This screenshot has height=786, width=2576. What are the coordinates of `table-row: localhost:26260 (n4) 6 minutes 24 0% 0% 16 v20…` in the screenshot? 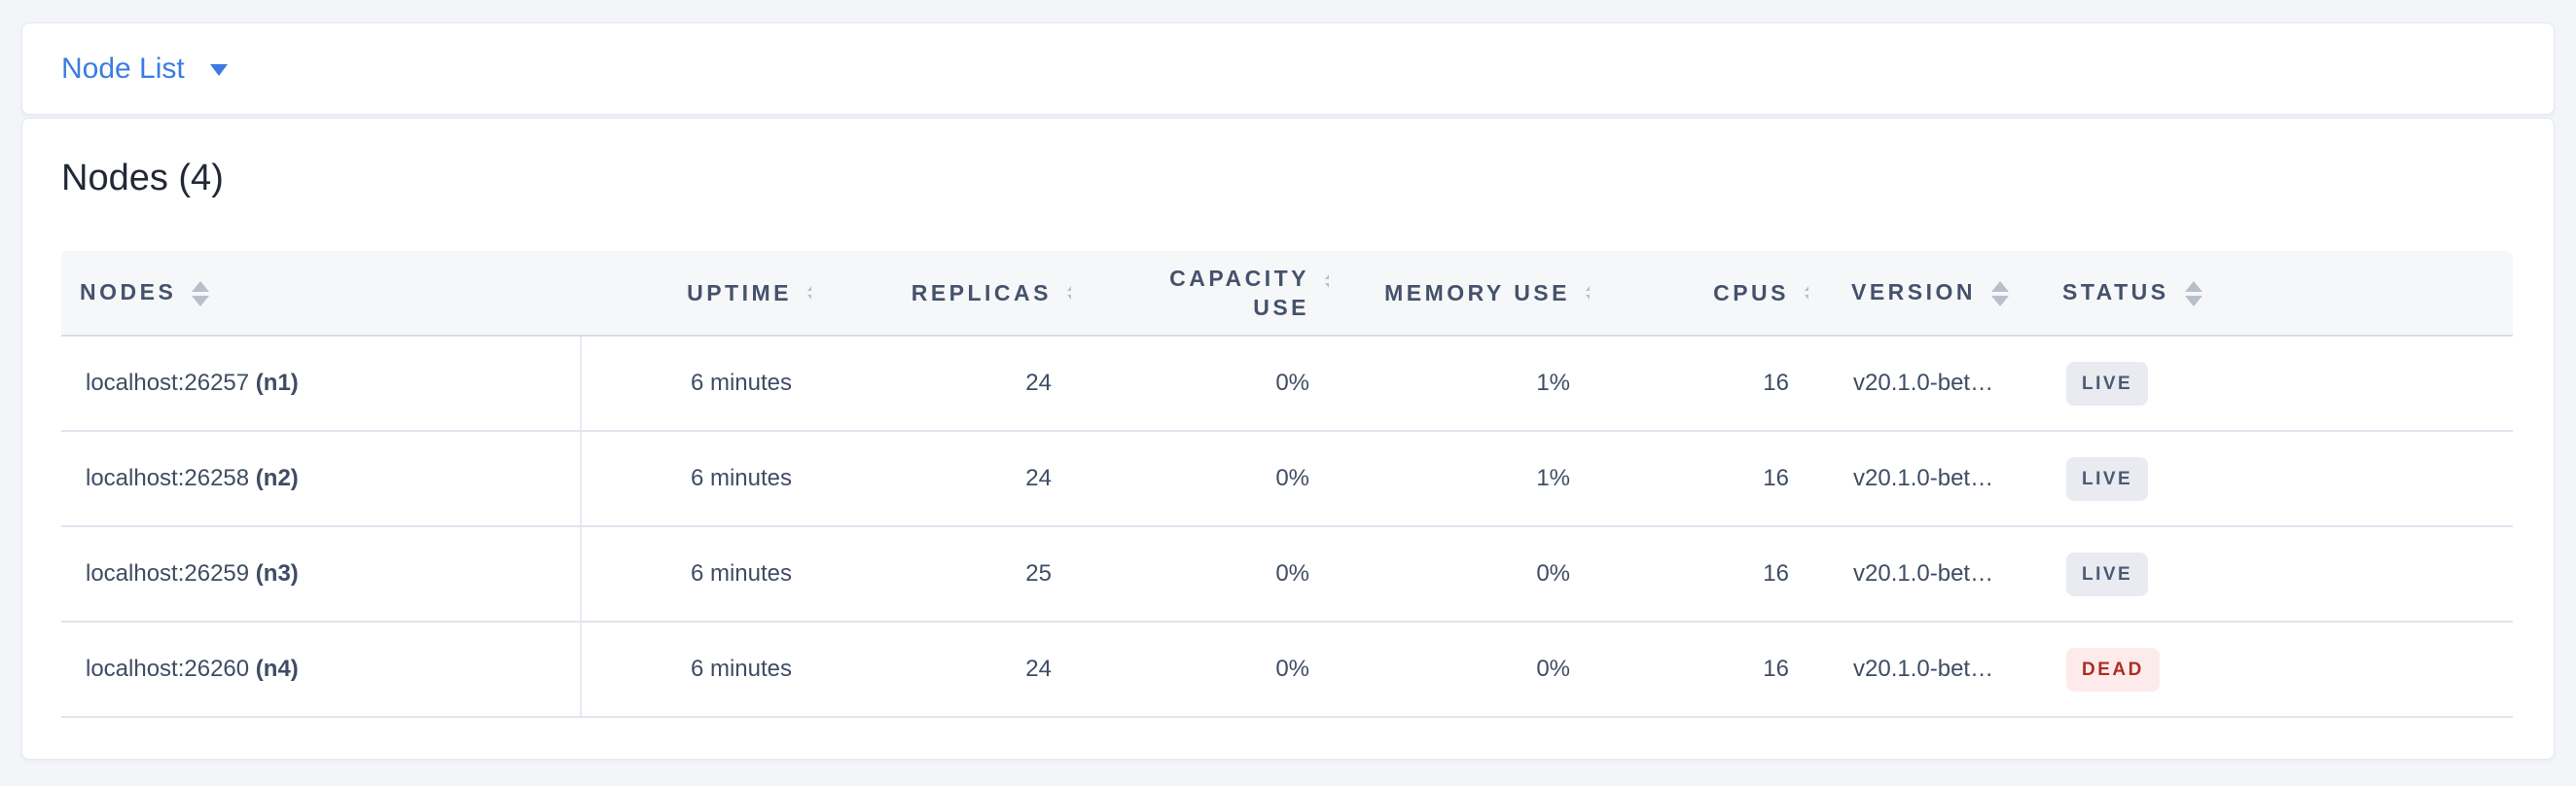 It's located at (1287, 670).